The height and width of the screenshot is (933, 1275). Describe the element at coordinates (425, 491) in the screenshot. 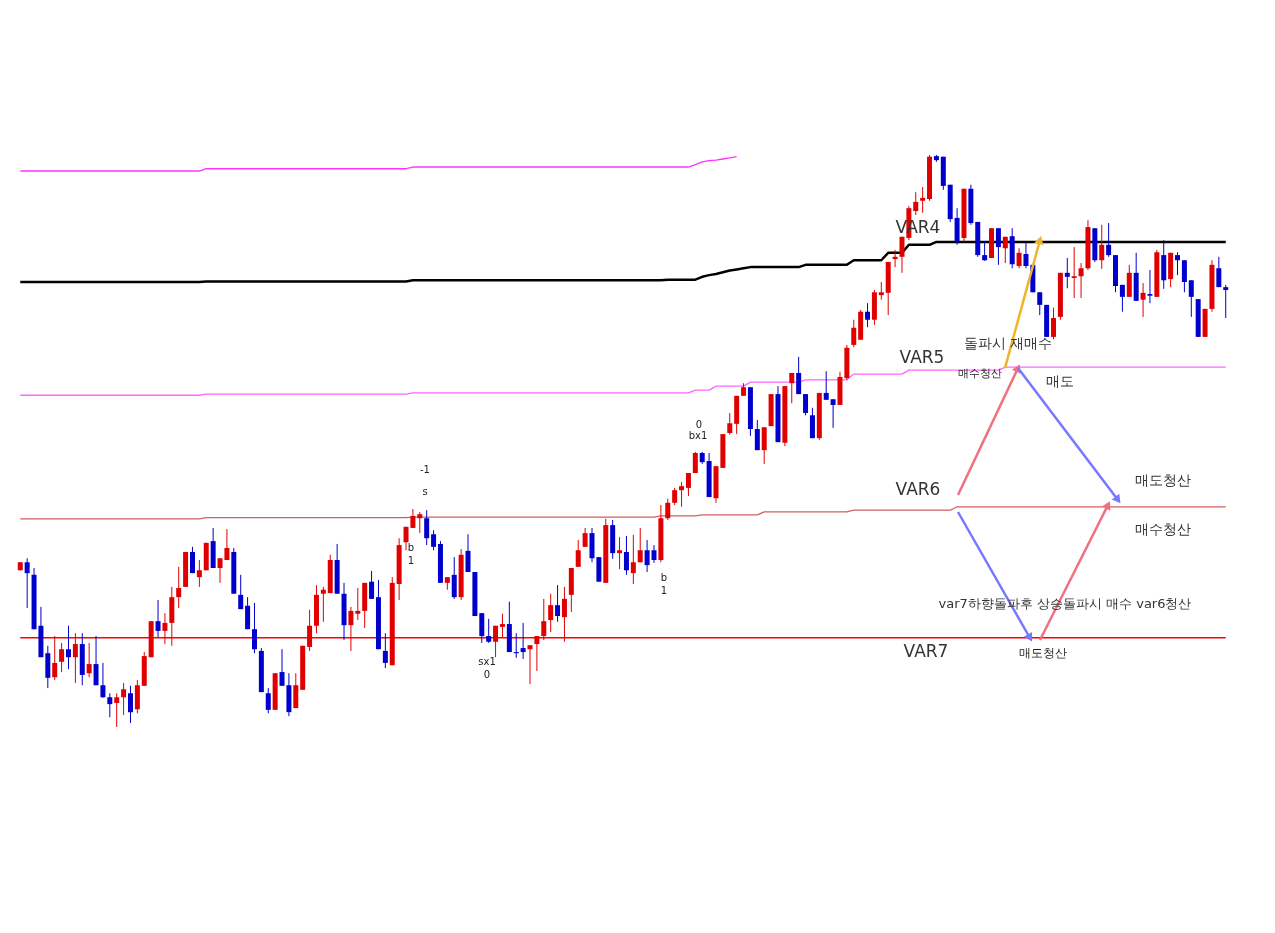

I see `annotation: s` at that location.